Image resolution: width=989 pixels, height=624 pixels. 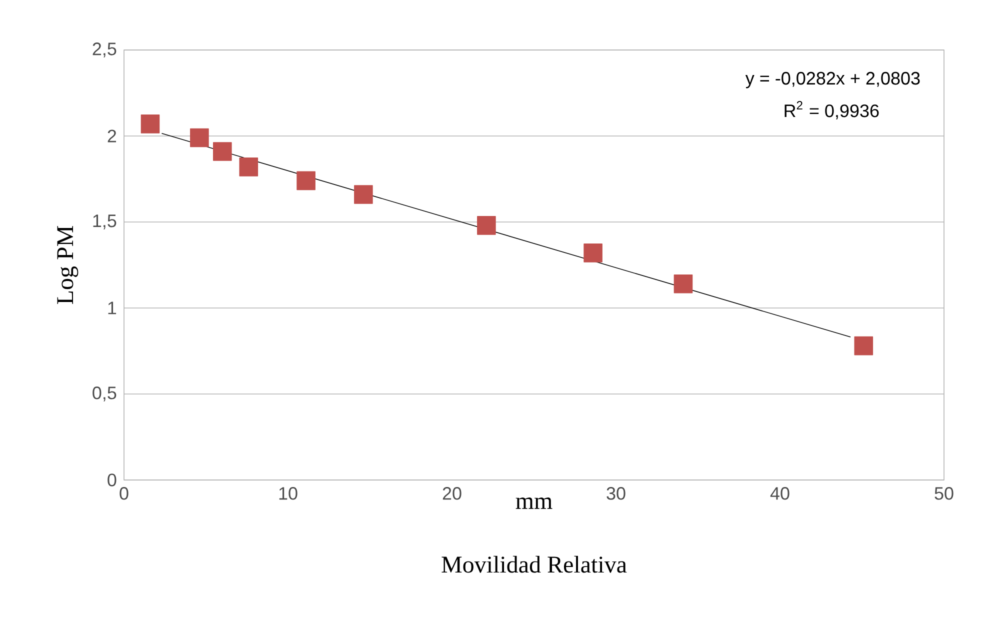 I want to click on x-tick-label: 10, so click(x=288, y=493).